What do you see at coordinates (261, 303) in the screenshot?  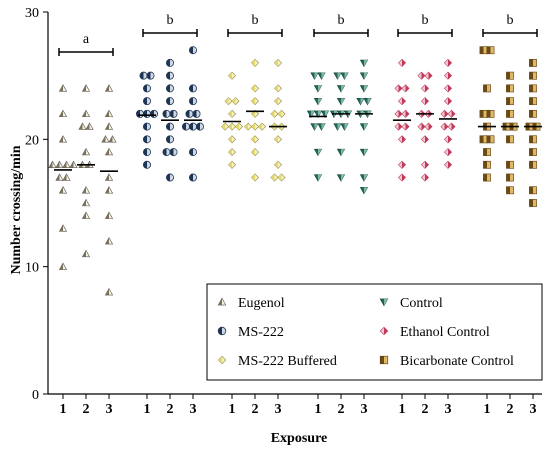 I see `legend-label: Eugenol` at bounding box center [261, 303].